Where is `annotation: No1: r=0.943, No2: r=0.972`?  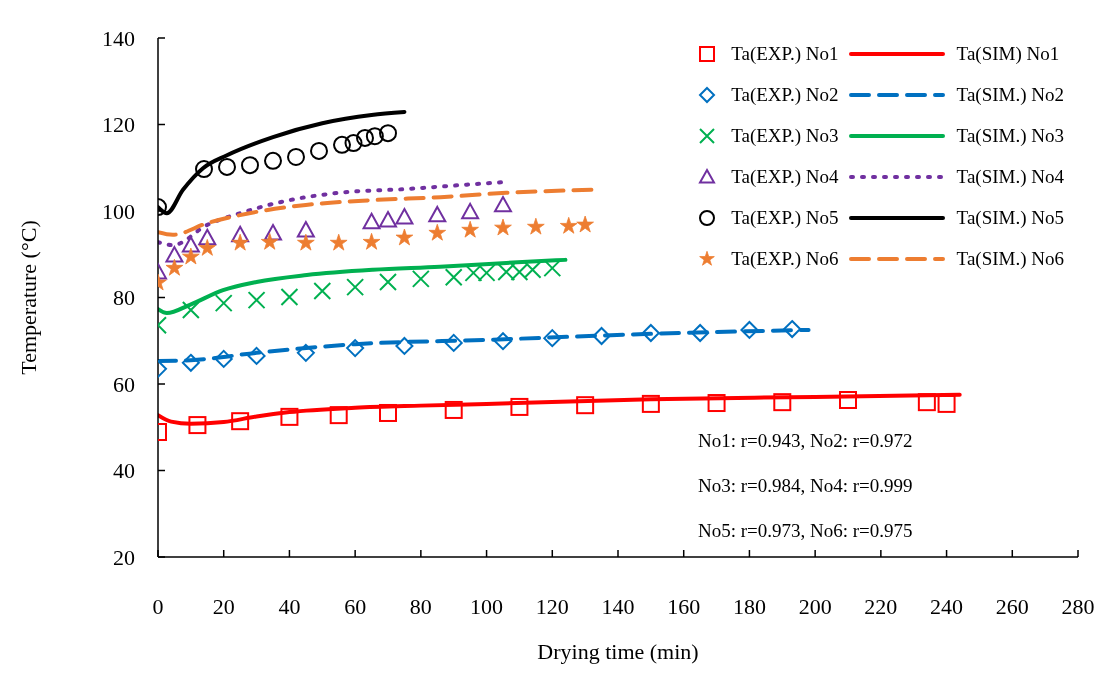
annotation: No1: r=0.943, No2: r=0.972 is located at coordinates (805, 441).